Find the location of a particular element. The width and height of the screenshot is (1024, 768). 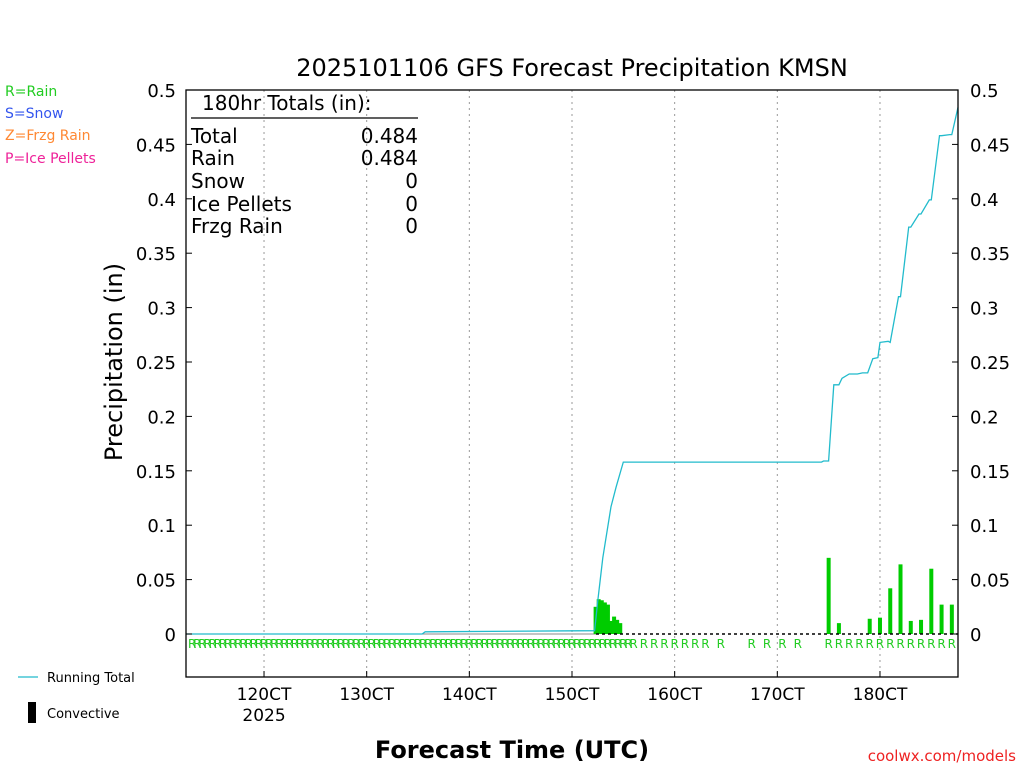

totals-ice-label: Ice Pellets is located at coordinates (241, 204).